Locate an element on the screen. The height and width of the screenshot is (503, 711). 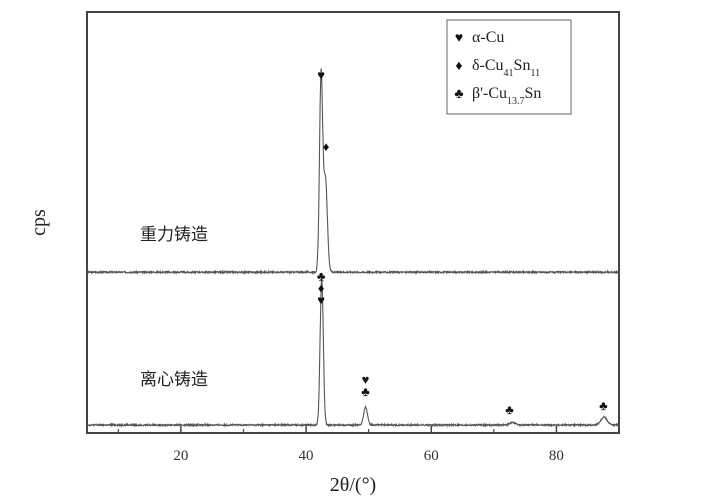
legend-symbol: ♣ is located at coordinates (458, 94).